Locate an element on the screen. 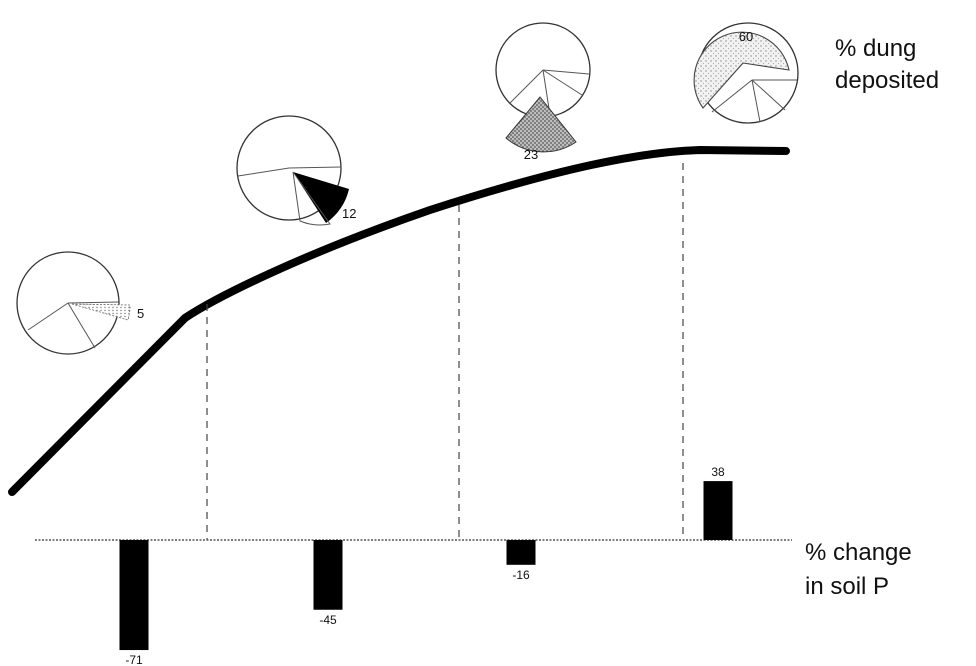 This screenshot has height=666, width=976. bar-value-label: 38 is located at coordinates (718, 472).